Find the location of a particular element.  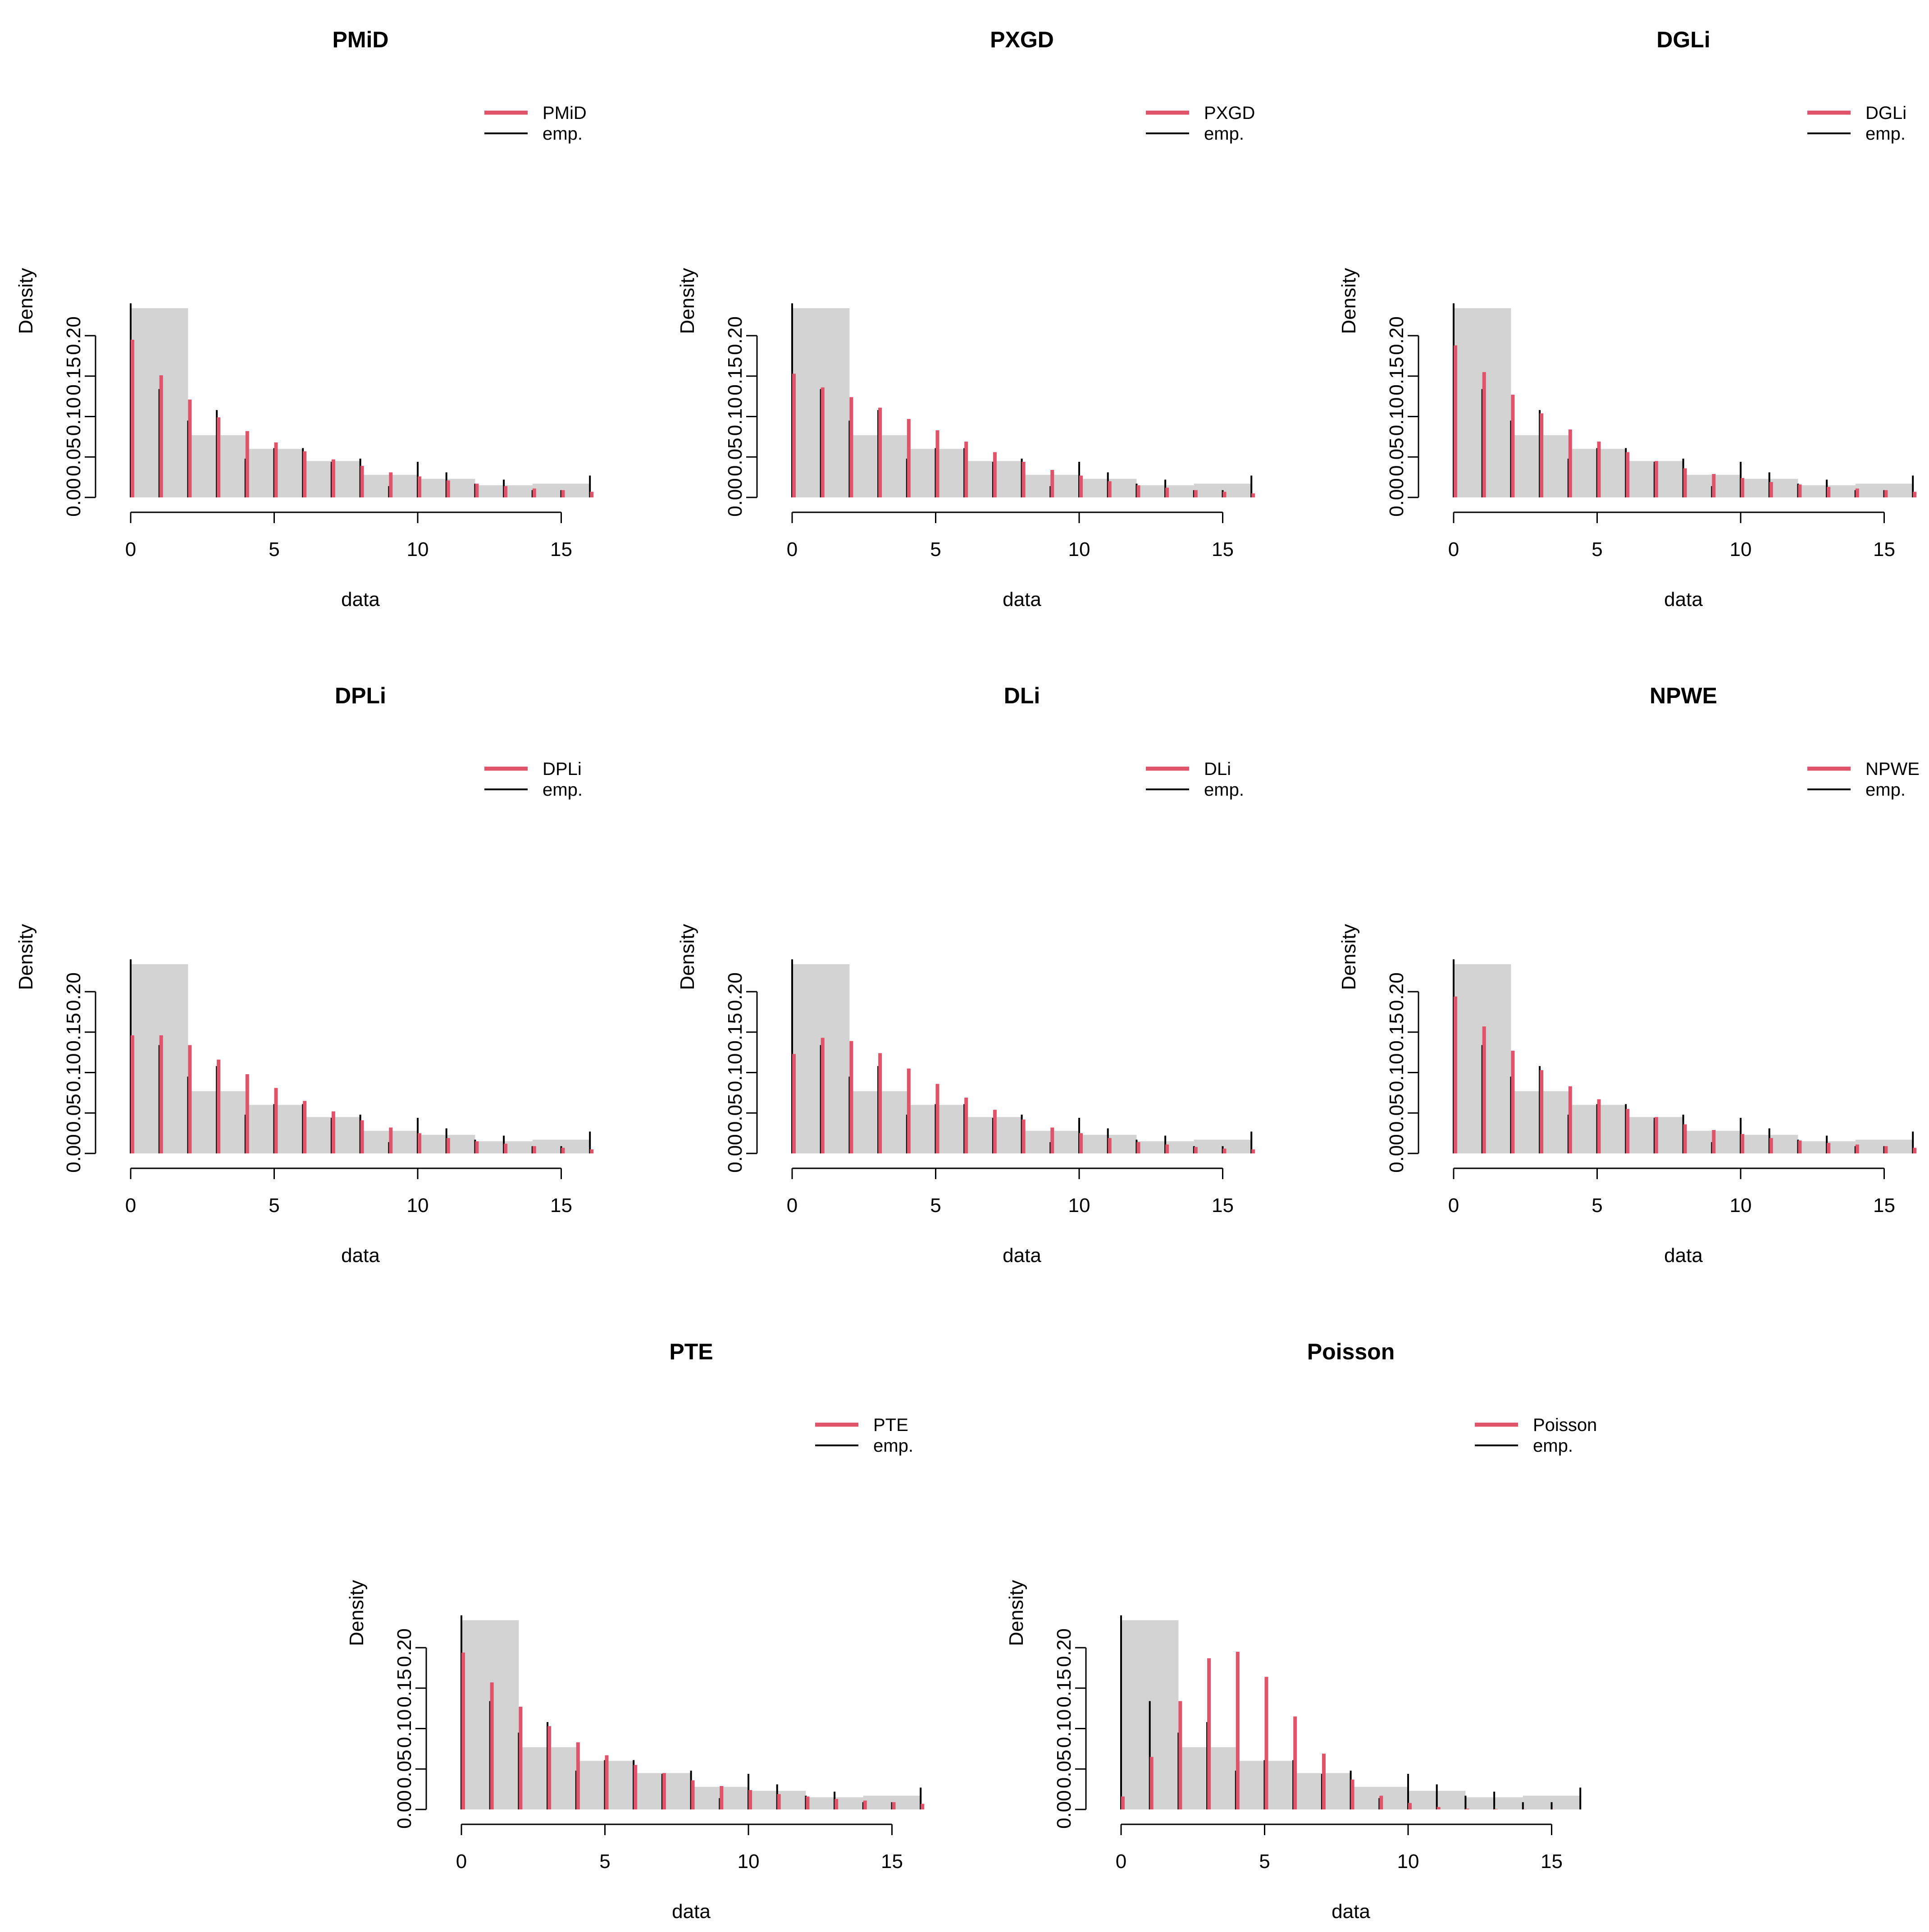

panel-title: DPLi is located at coordinates (360, 695).